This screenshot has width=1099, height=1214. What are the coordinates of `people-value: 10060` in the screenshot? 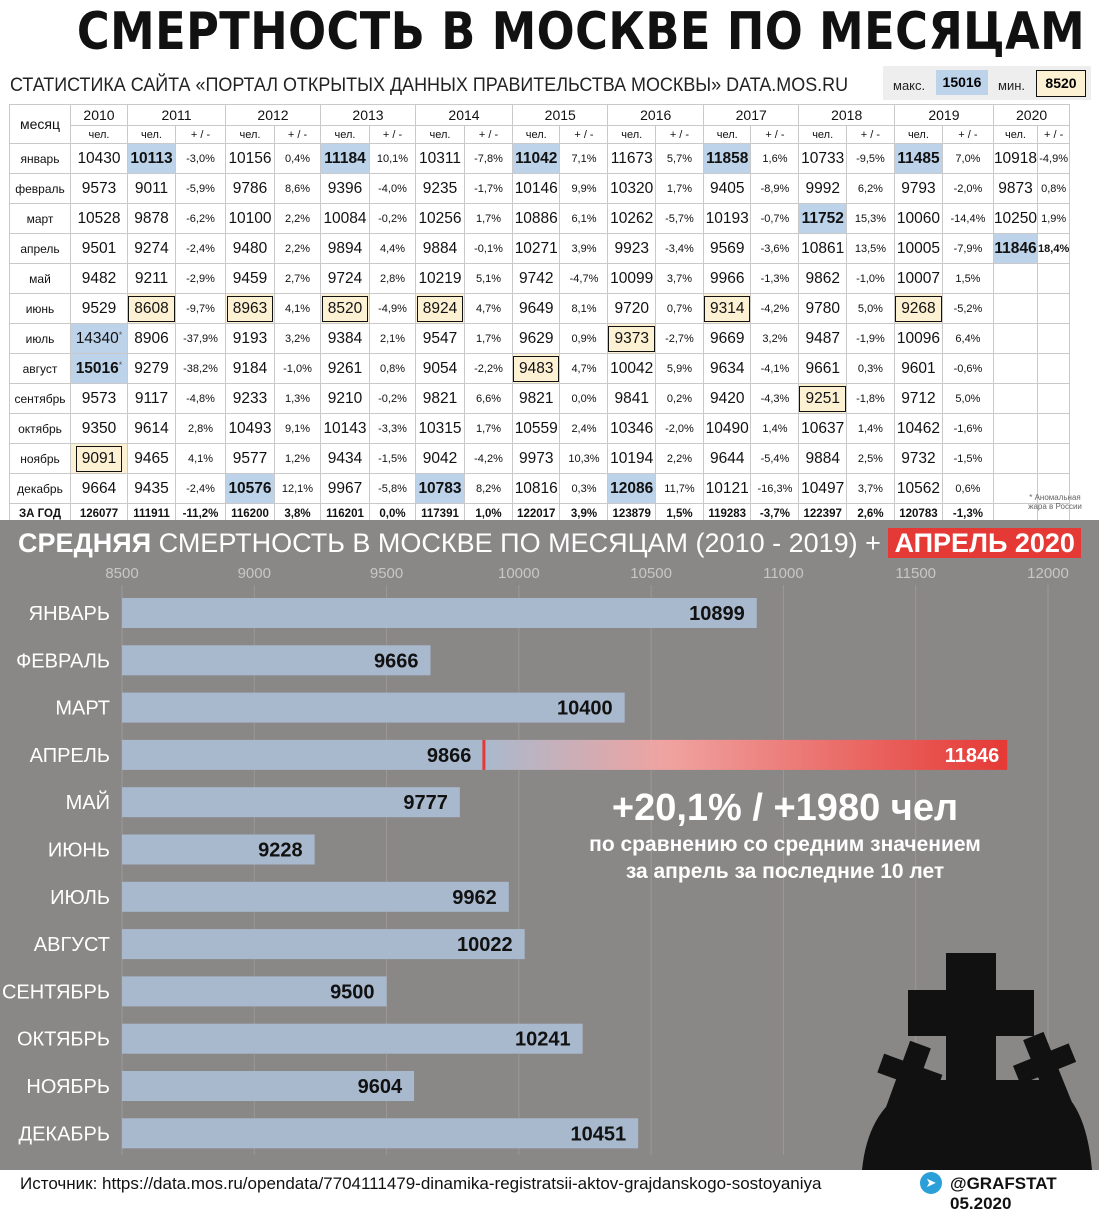 It's located at (918, 218).